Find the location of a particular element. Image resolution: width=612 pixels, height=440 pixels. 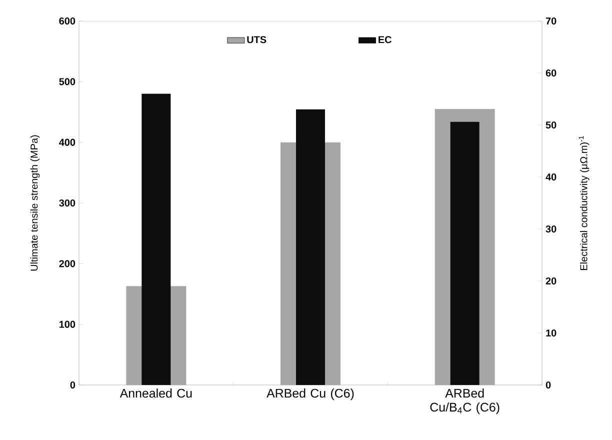

y2-tick-label: 70 is located at coordinates (551, 21).